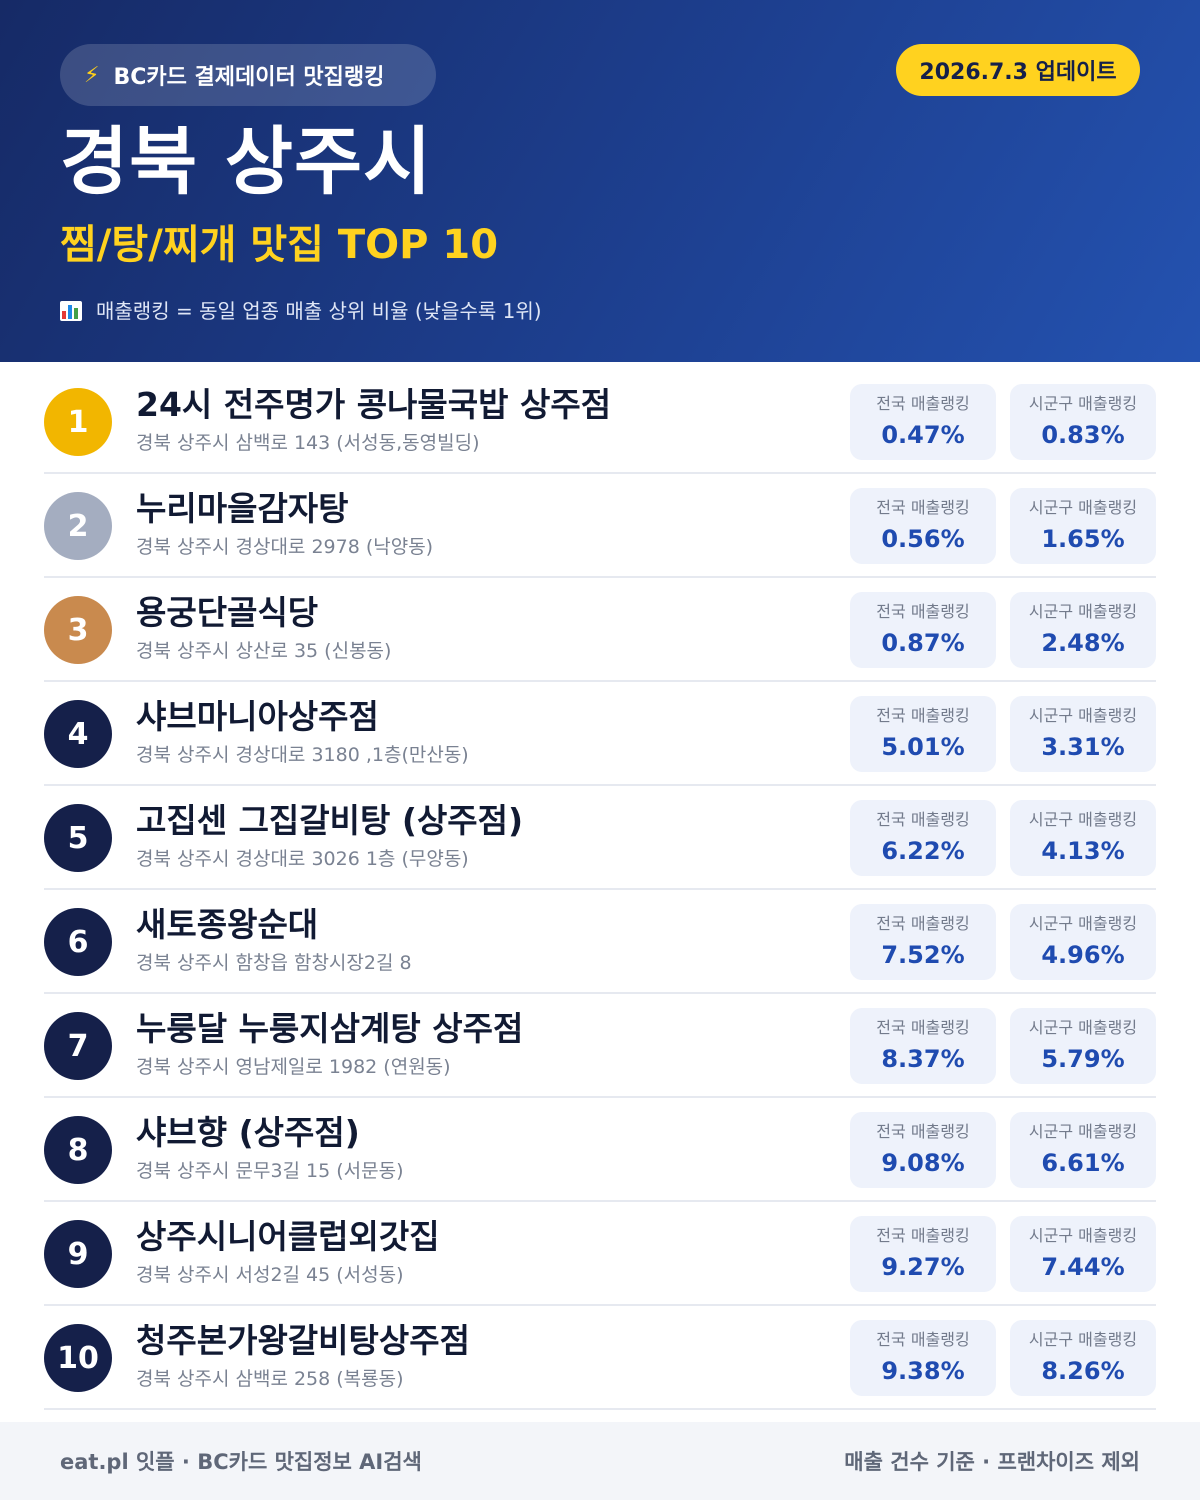  I want to click on rank-badge: 2, so click(78, 526).